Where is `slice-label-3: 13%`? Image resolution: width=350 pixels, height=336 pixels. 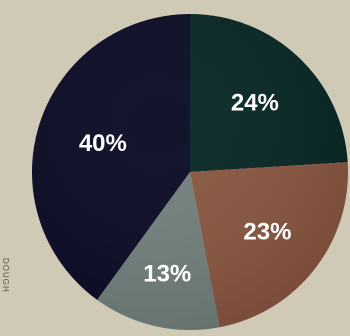 slice-label-3: 13% is located at coordinates (167, 273).